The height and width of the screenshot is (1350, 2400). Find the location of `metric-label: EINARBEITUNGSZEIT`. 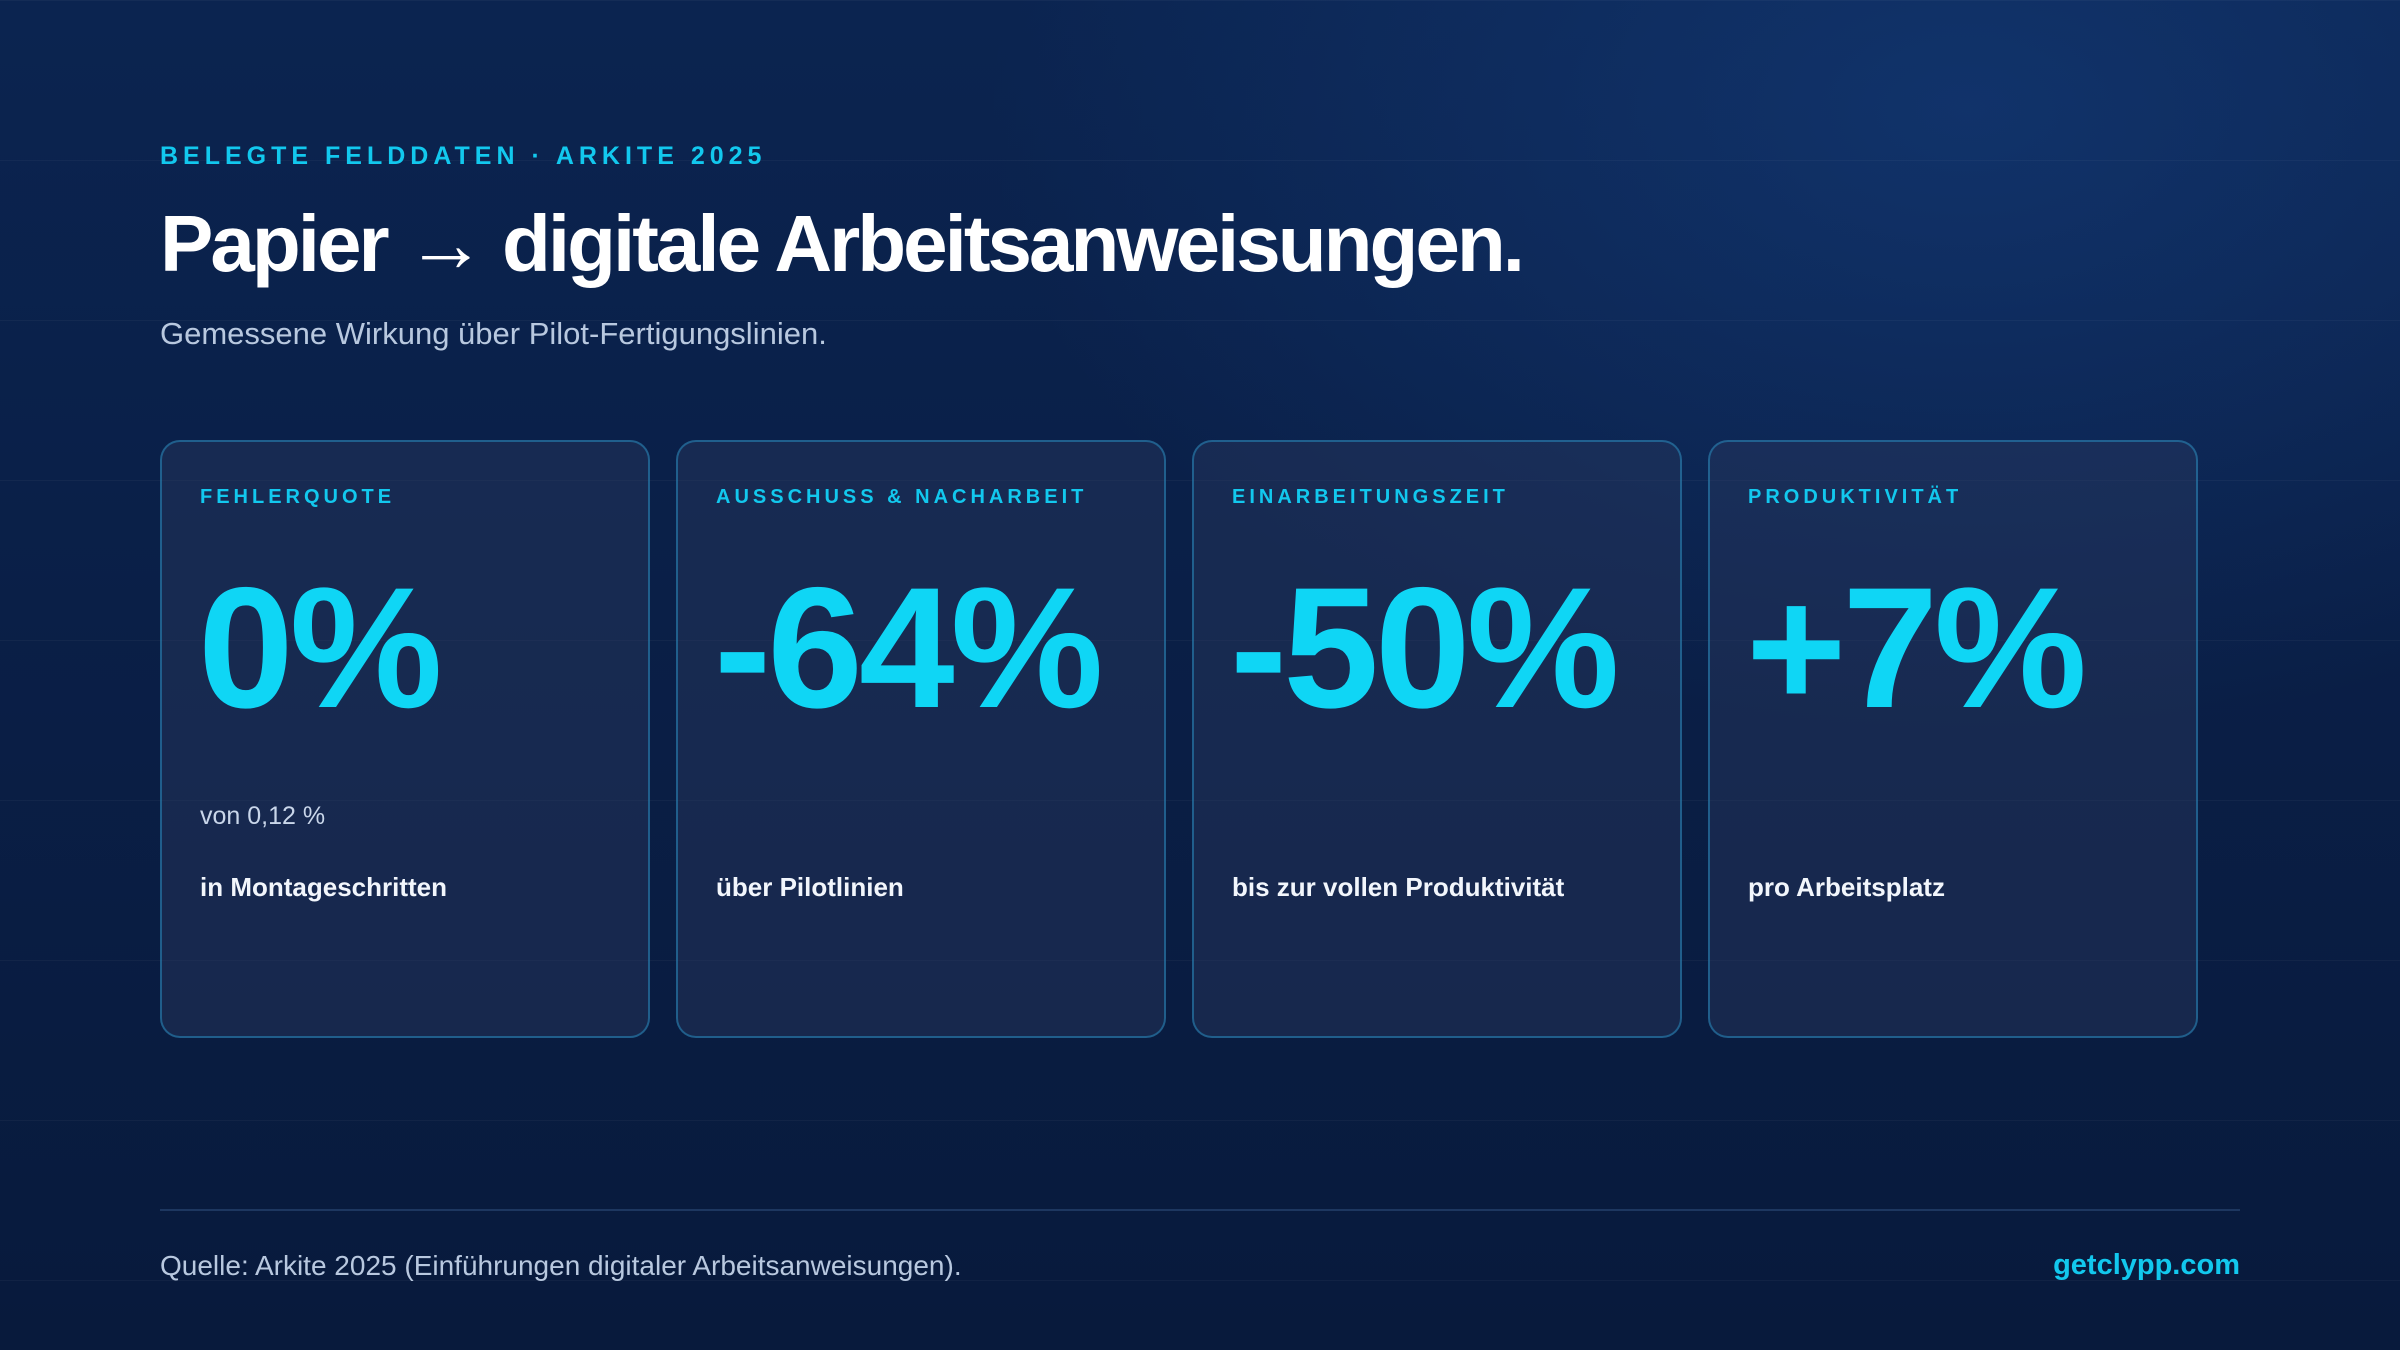

metric-label: EINARBEITUNGSZEIT is located at coordinates (1370, 497).